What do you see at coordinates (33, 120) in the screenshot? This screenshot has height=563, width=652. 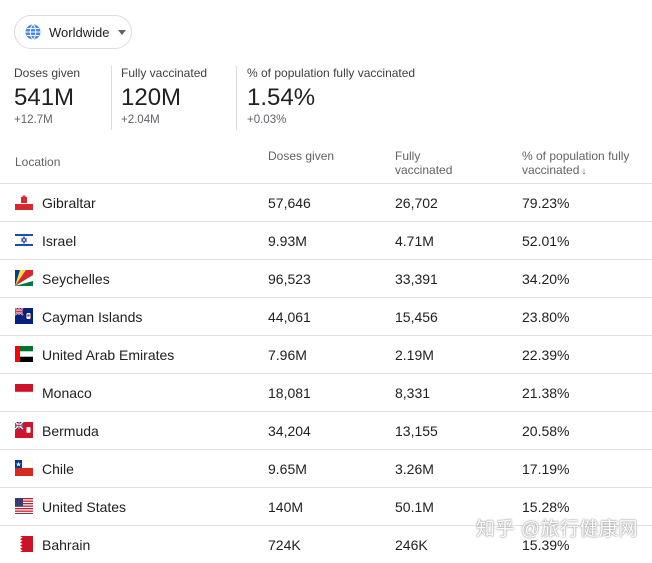 I see `stat-change: +12.7M` at bounding box center [33, 120].